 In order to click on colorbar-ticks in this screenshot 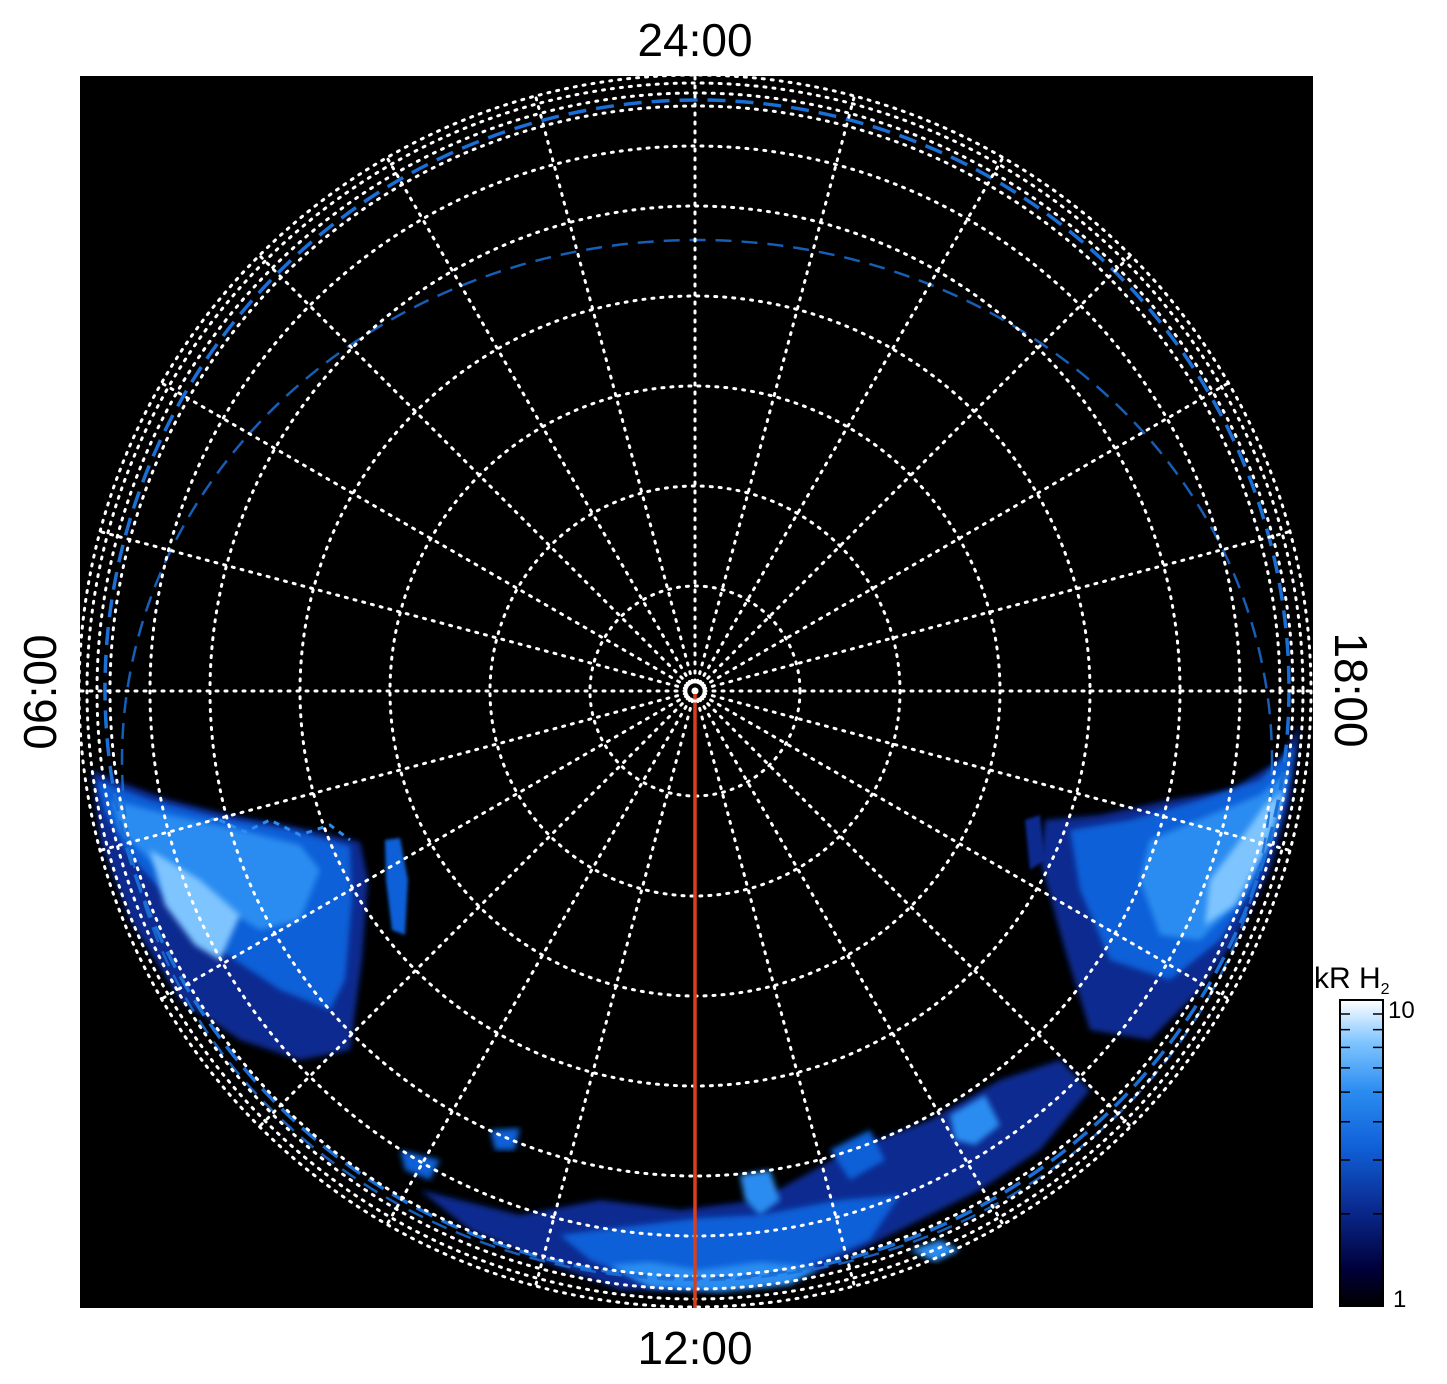, I will do `click(1361, 1153)`.